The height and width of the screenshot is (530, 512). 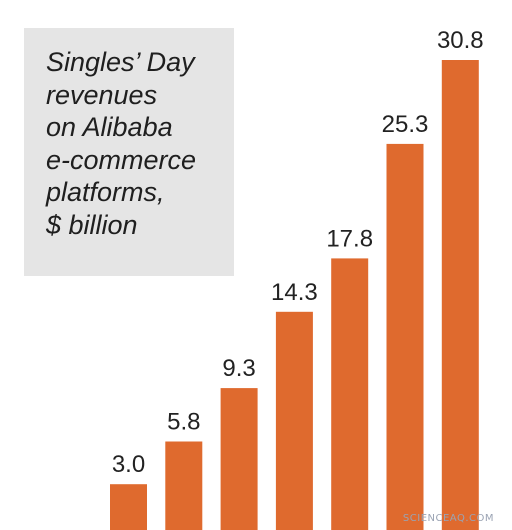 I want to click on bar-value-label: 17.8, so click(x=349, y=238).